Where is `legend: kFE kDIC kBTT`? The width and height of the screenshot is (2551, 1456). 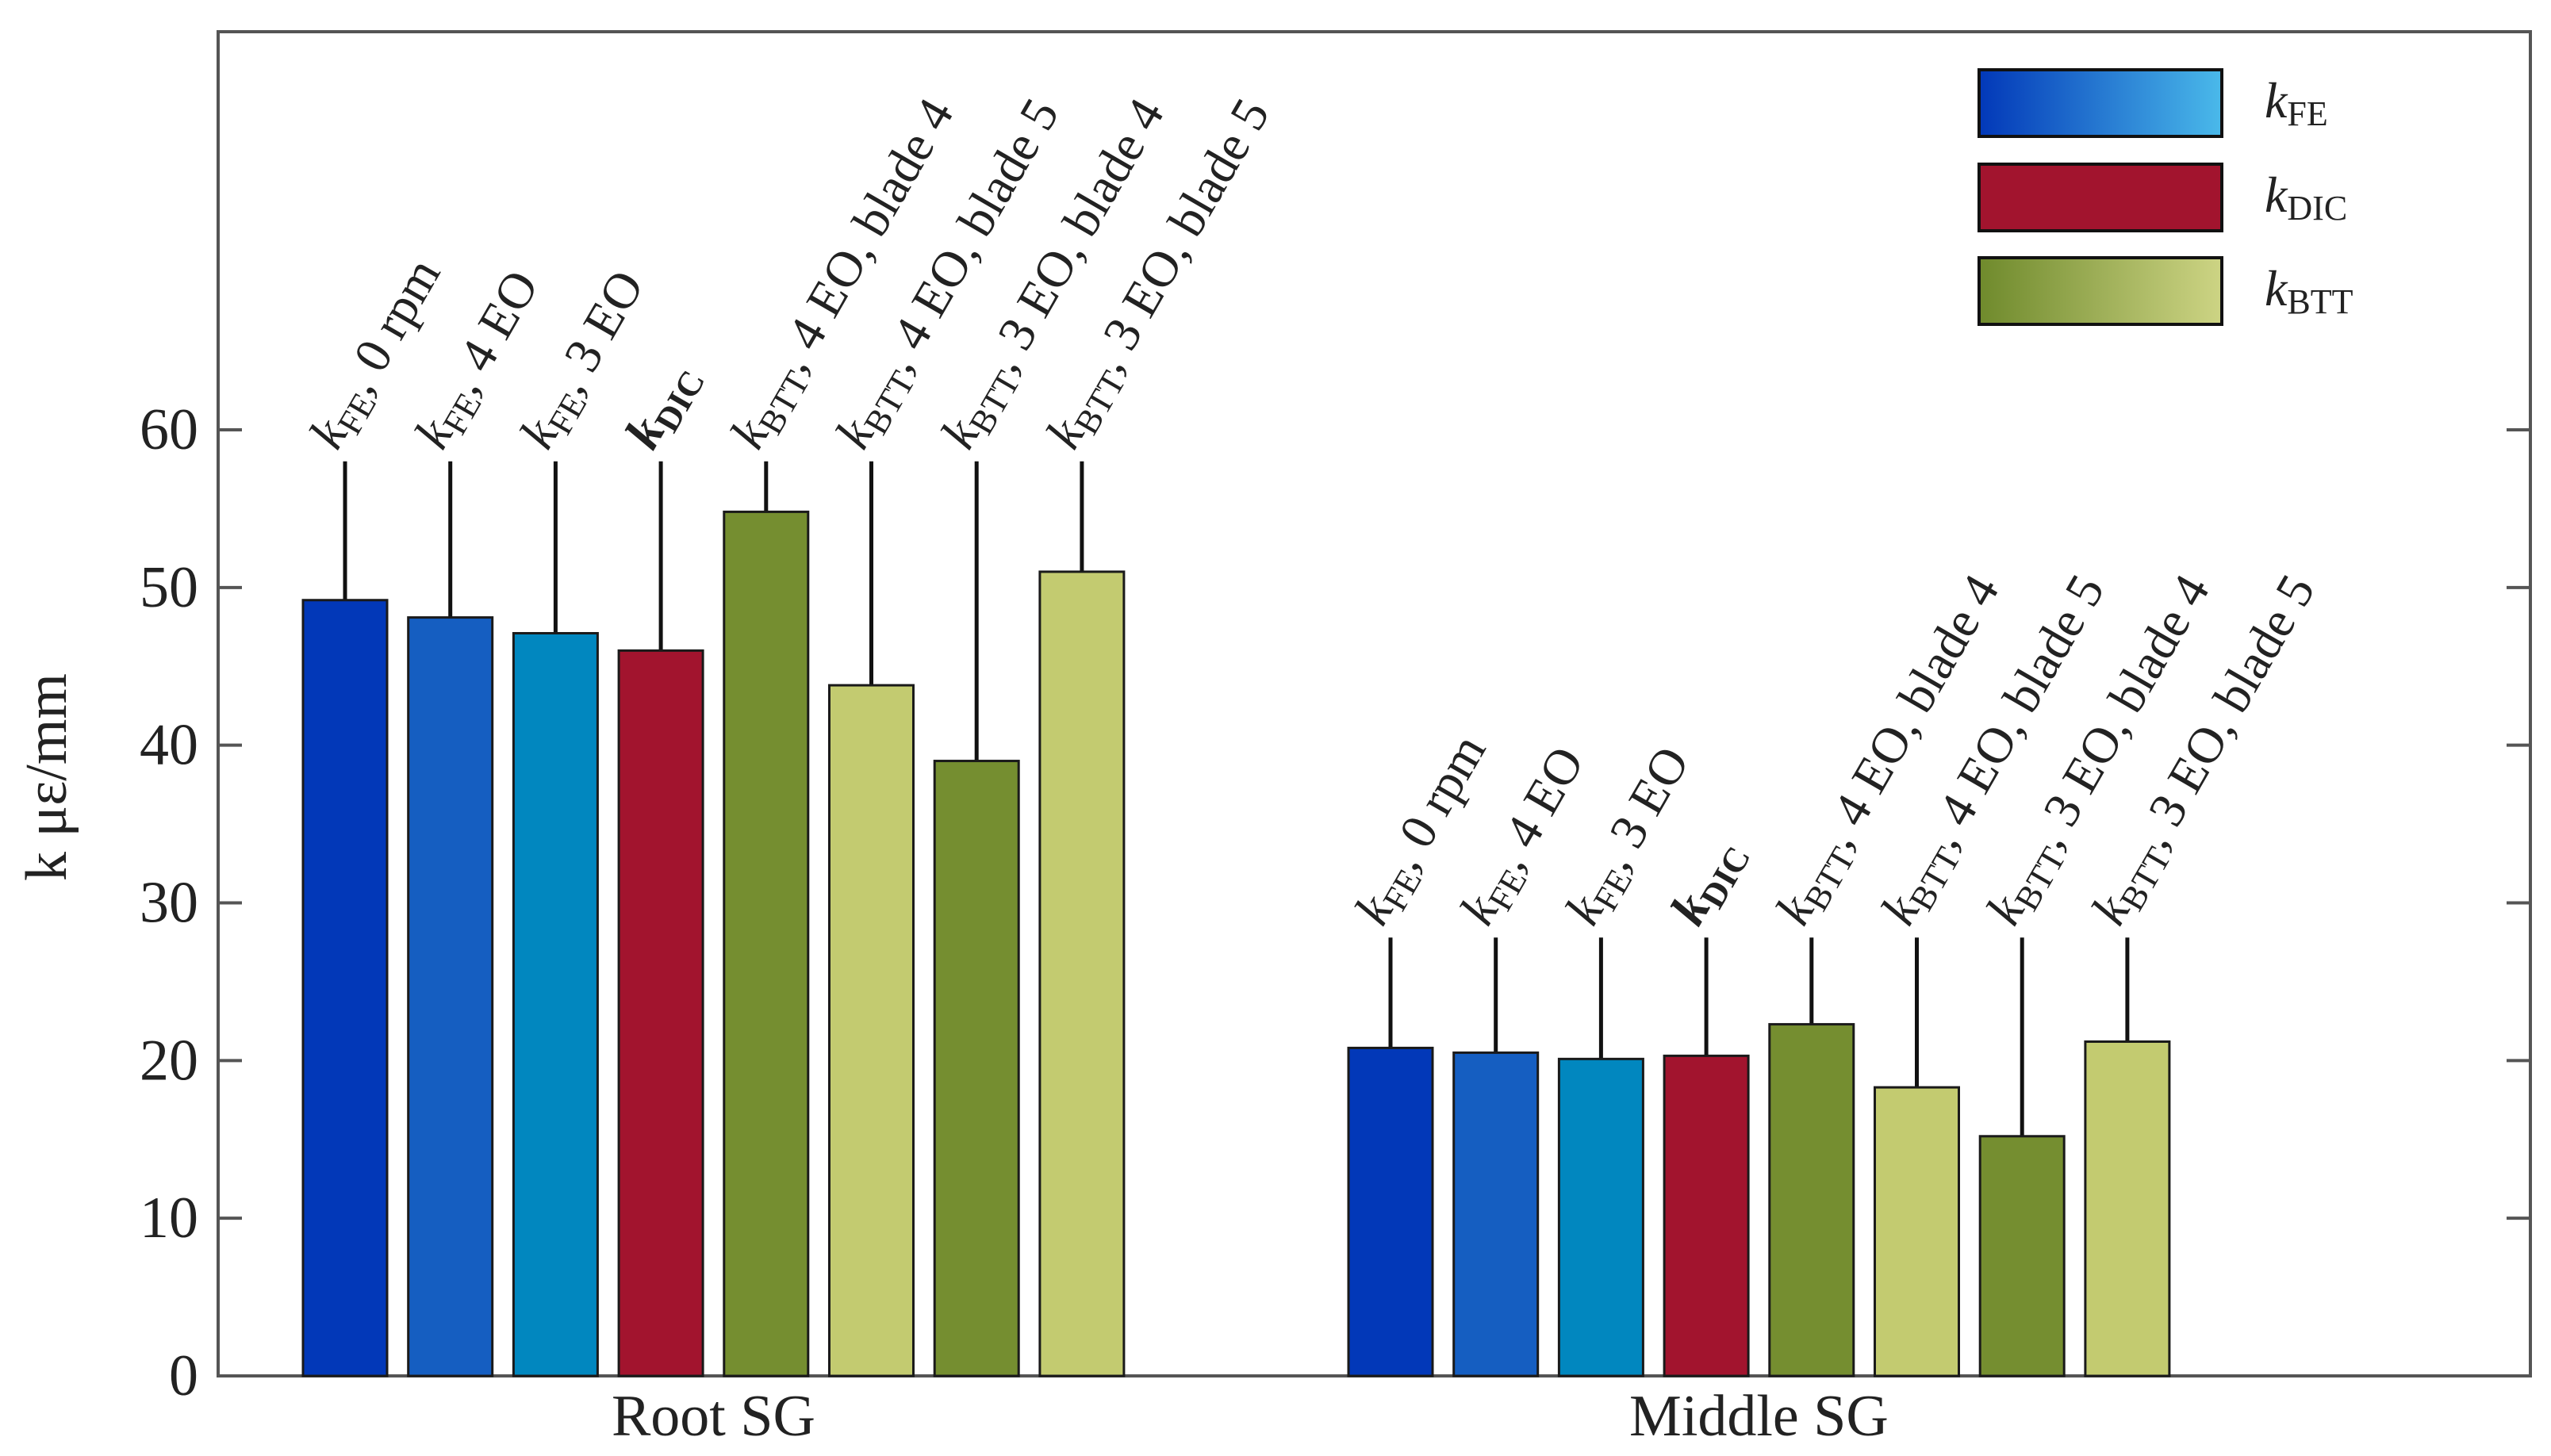 legend: kFE kDIC kBTT is located at coordinates (2165, 197).